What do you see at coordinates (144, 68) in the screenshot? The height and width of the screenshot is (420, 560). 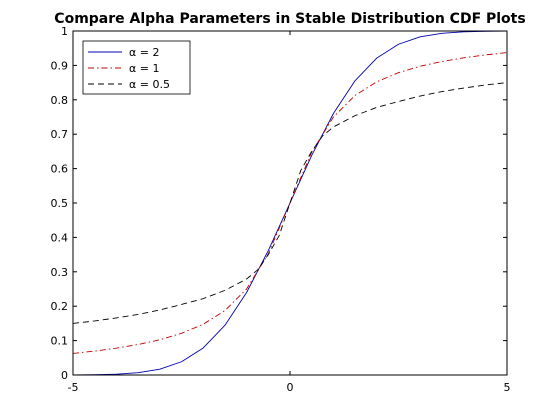 I see `legend-label-1: α = 1` at bounding box center [144, 68].